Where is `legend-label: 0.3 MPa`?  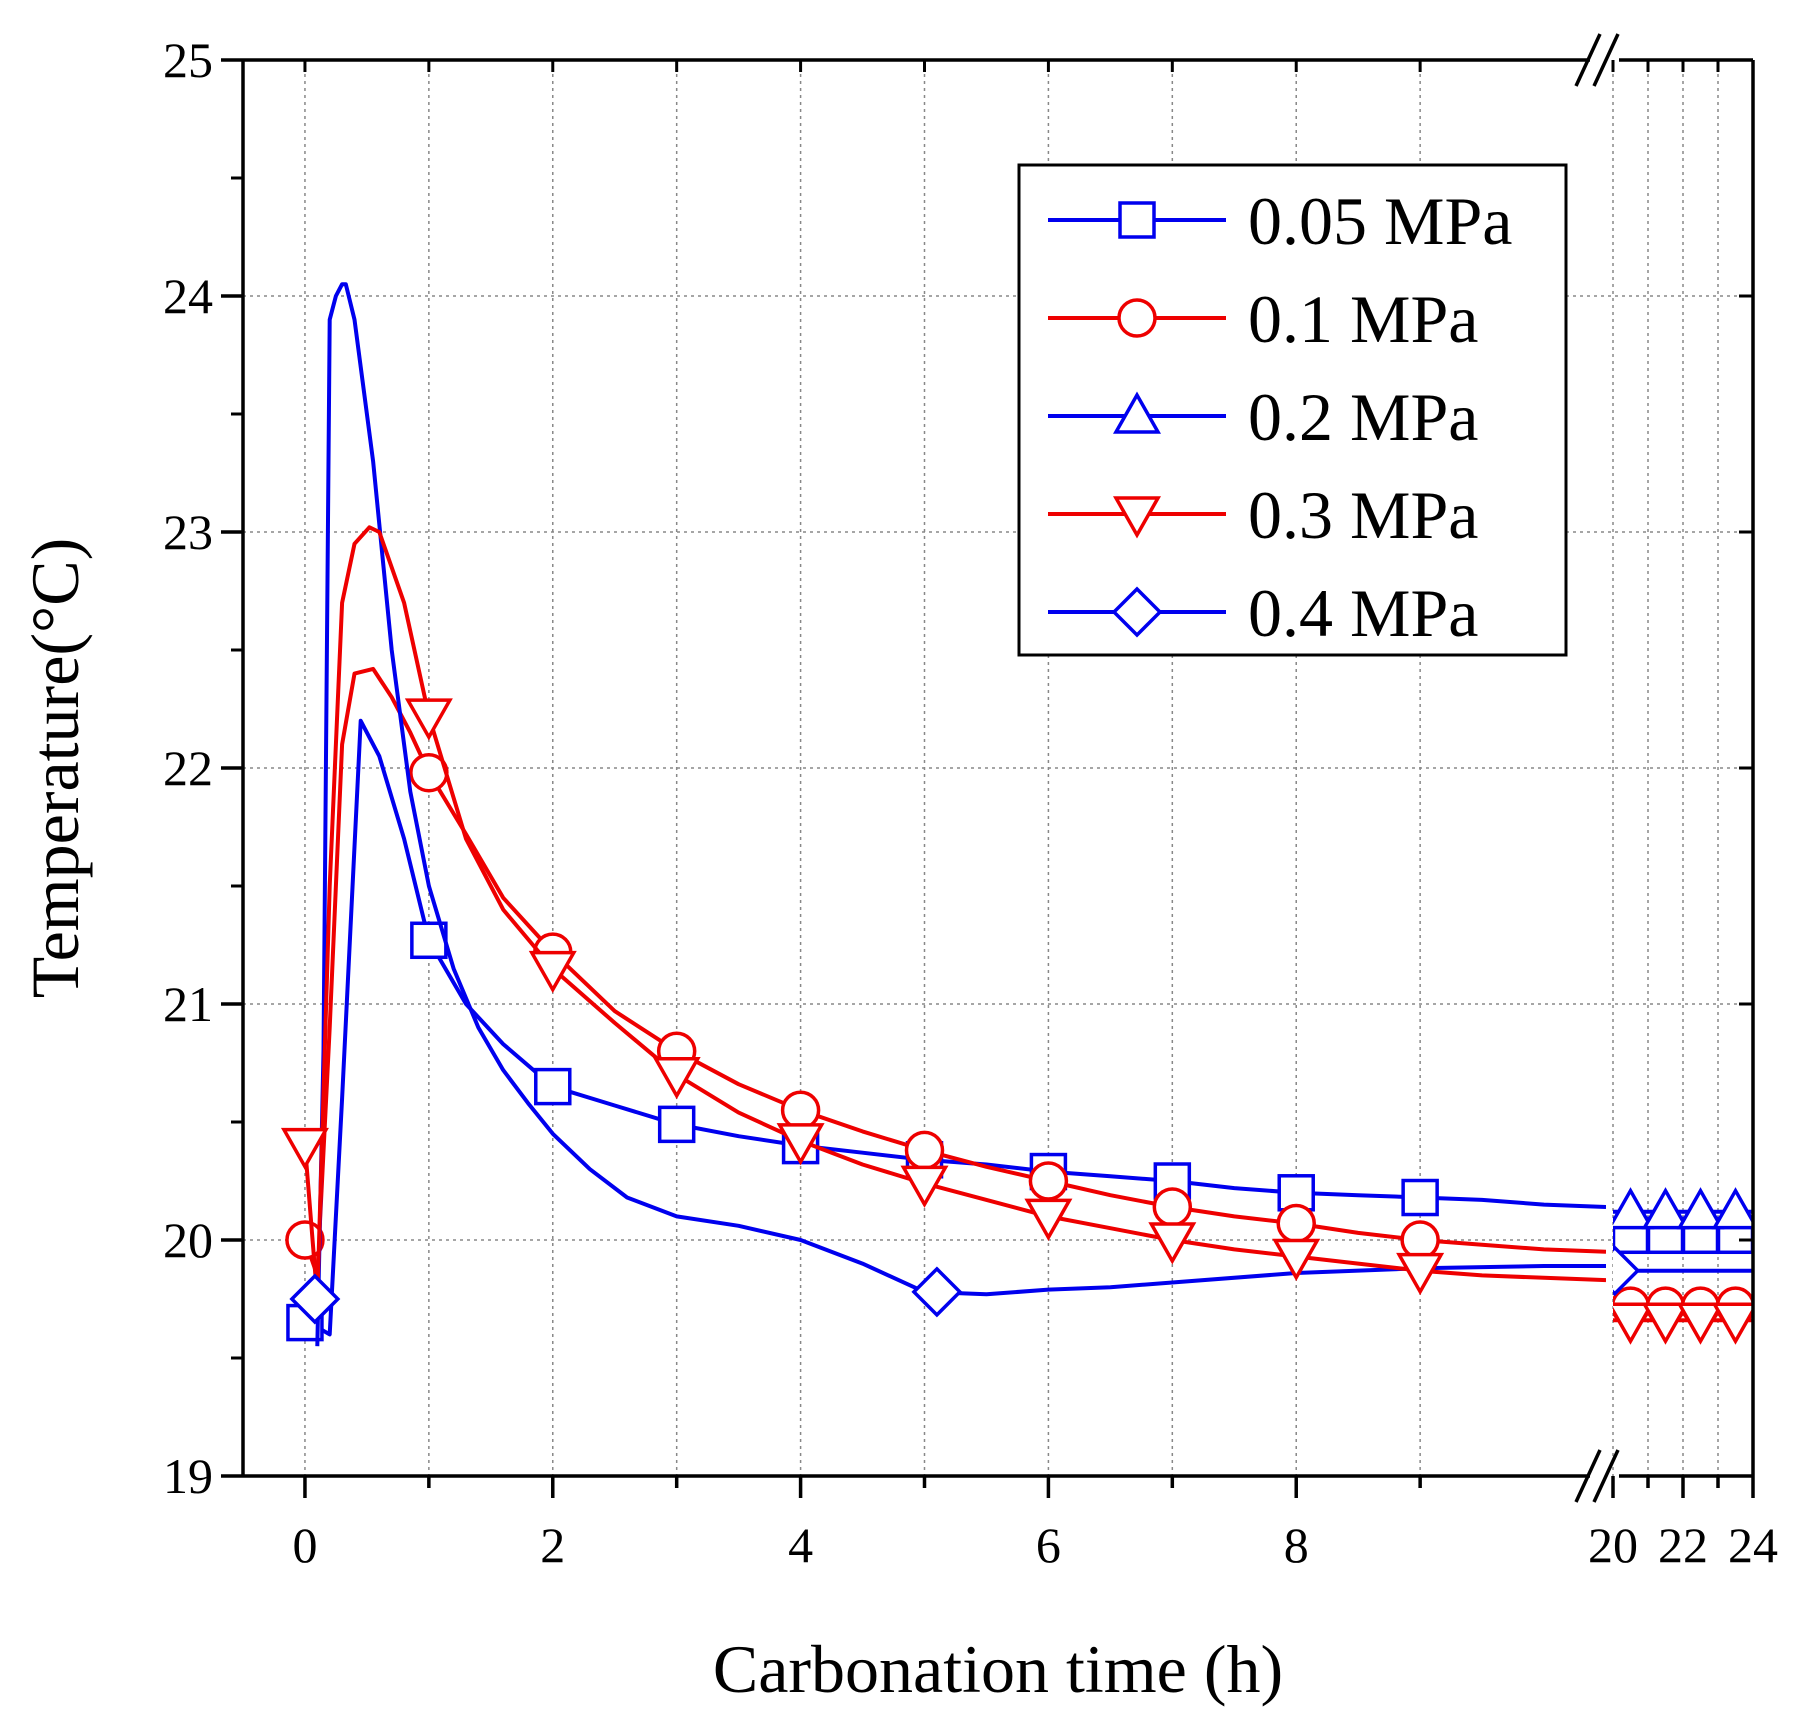
legend-label: 0.3 MPa is located at coordinates (1363, 515).